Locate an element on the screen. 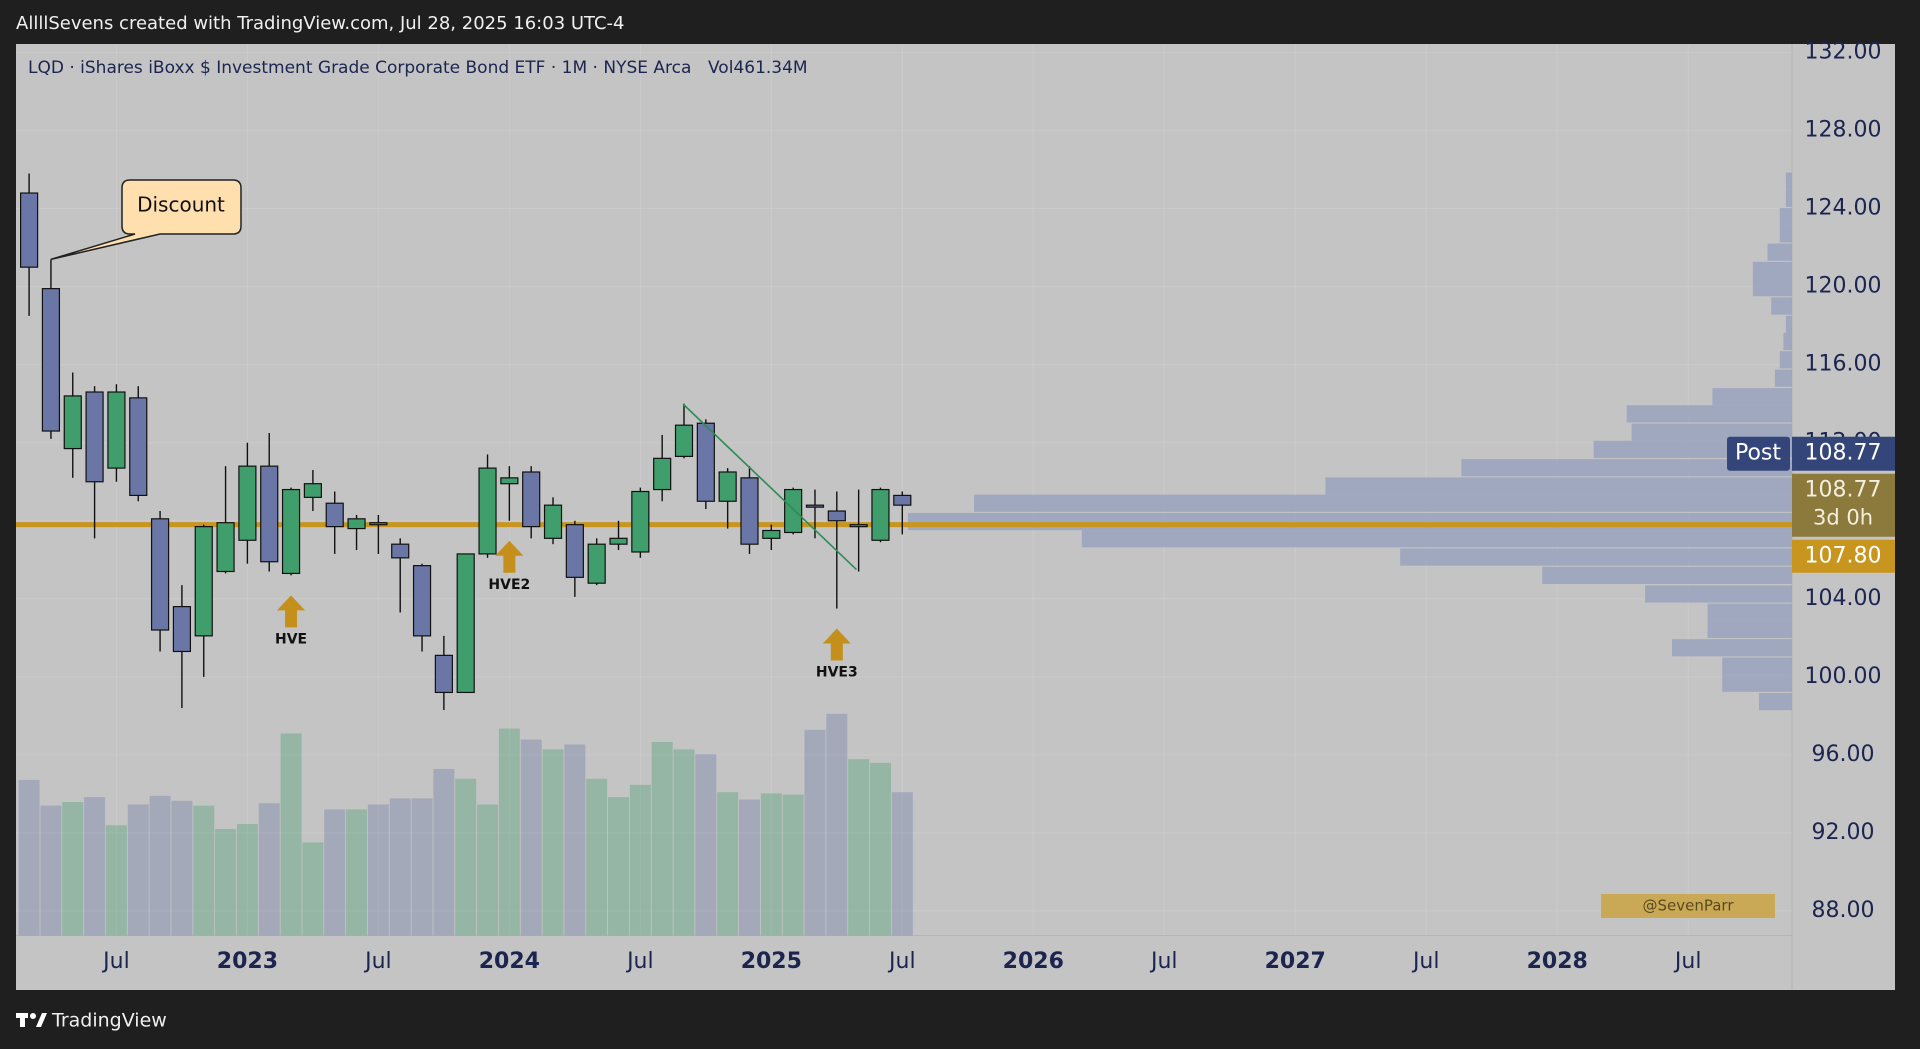 Image resolution: width=1920 pixels, height=1049 pixels. last-price-tag is located at coordinates (1843, 505).